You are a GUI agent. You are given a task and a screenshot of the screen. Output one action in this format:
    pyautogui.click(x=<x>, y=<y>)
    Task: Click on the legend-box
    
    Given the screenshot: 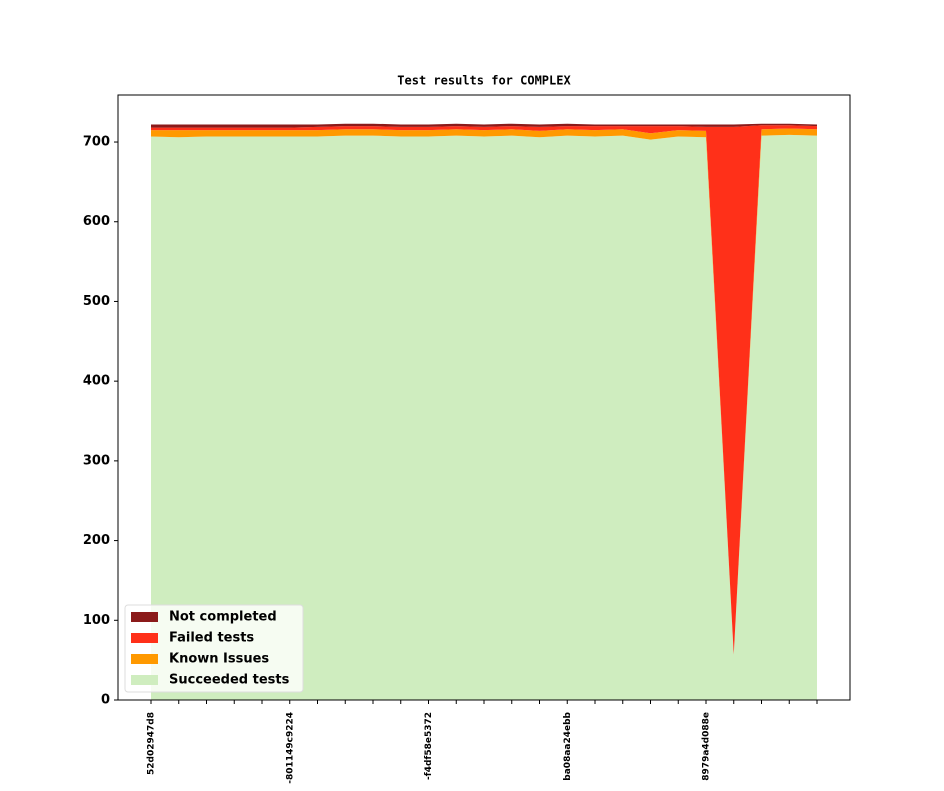 What is the action you would take?
    pyautogui.click(x=214, y=648)
    